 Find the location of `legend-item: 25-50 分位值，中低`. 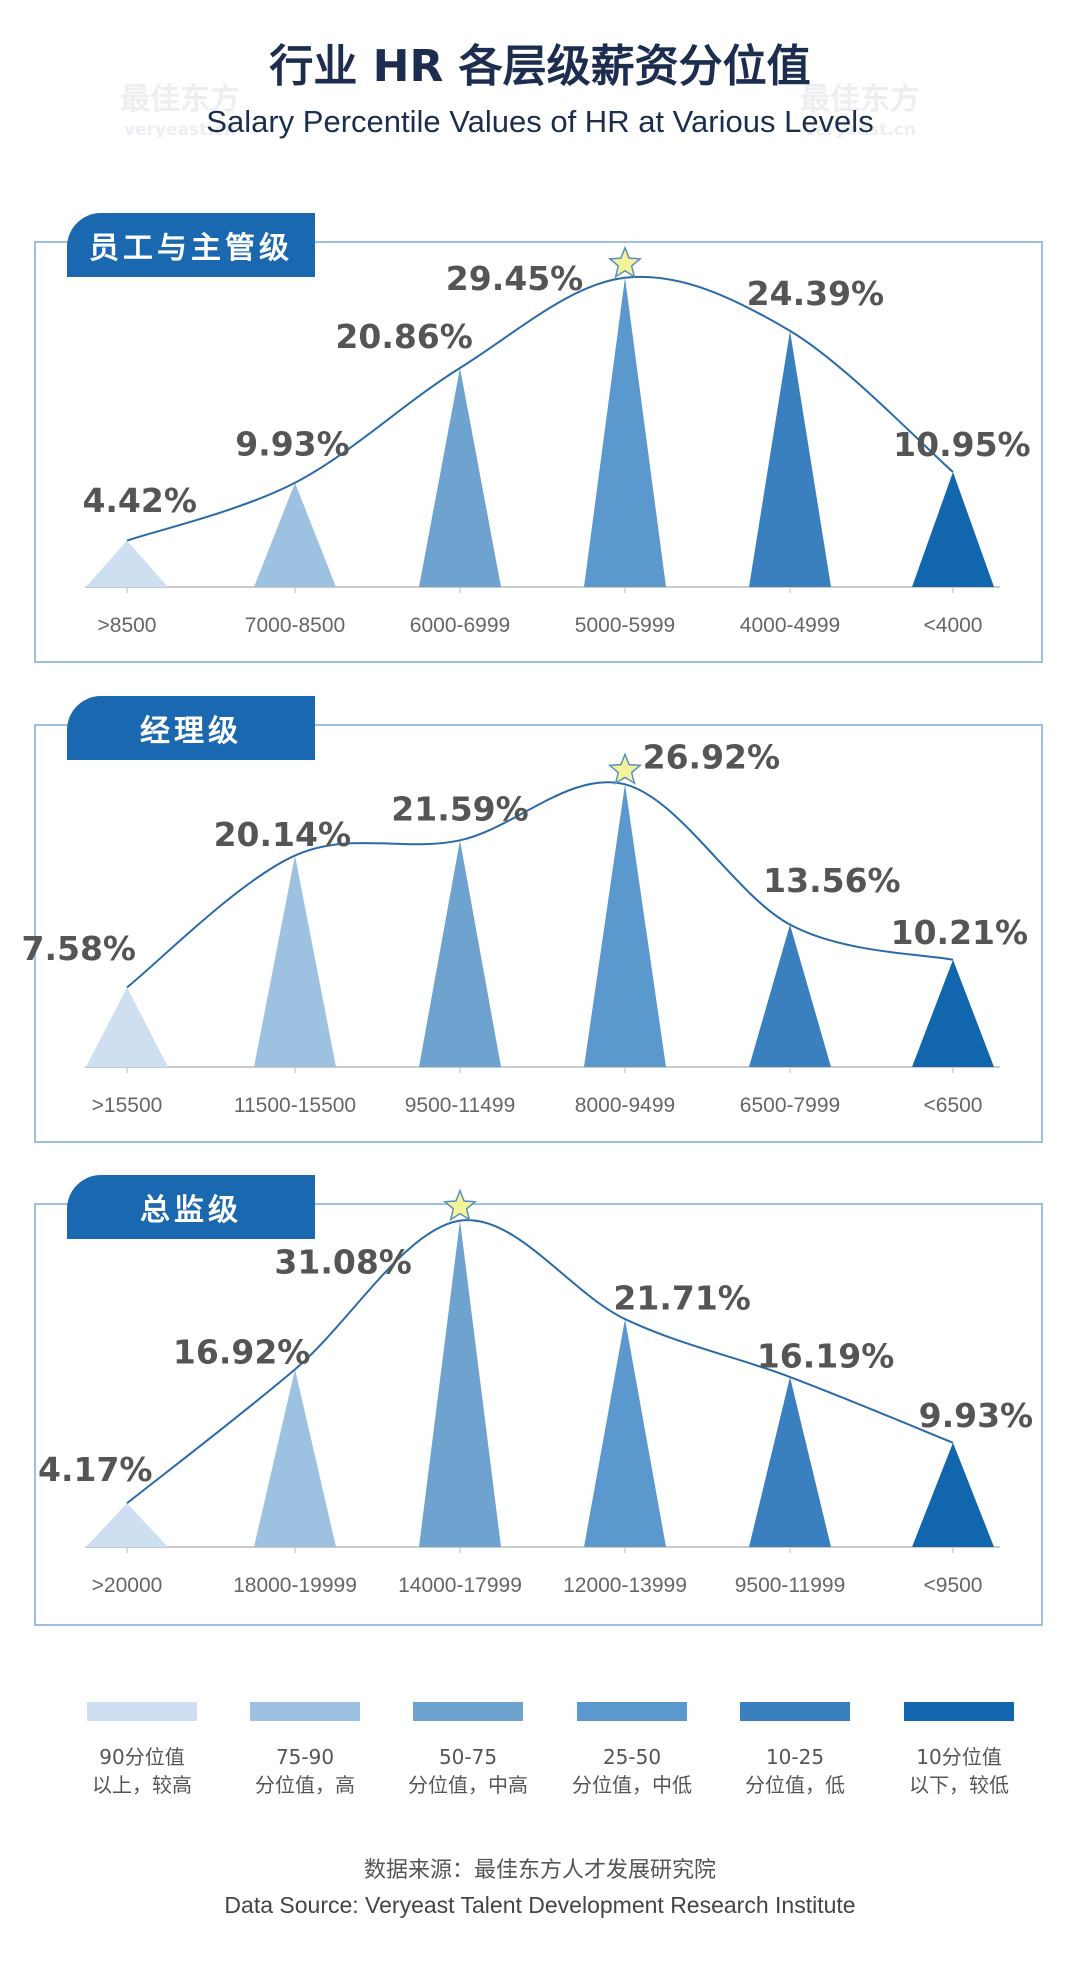

legend-item: 25-50 分位值，中低 is located at coordinates (632, 1750).